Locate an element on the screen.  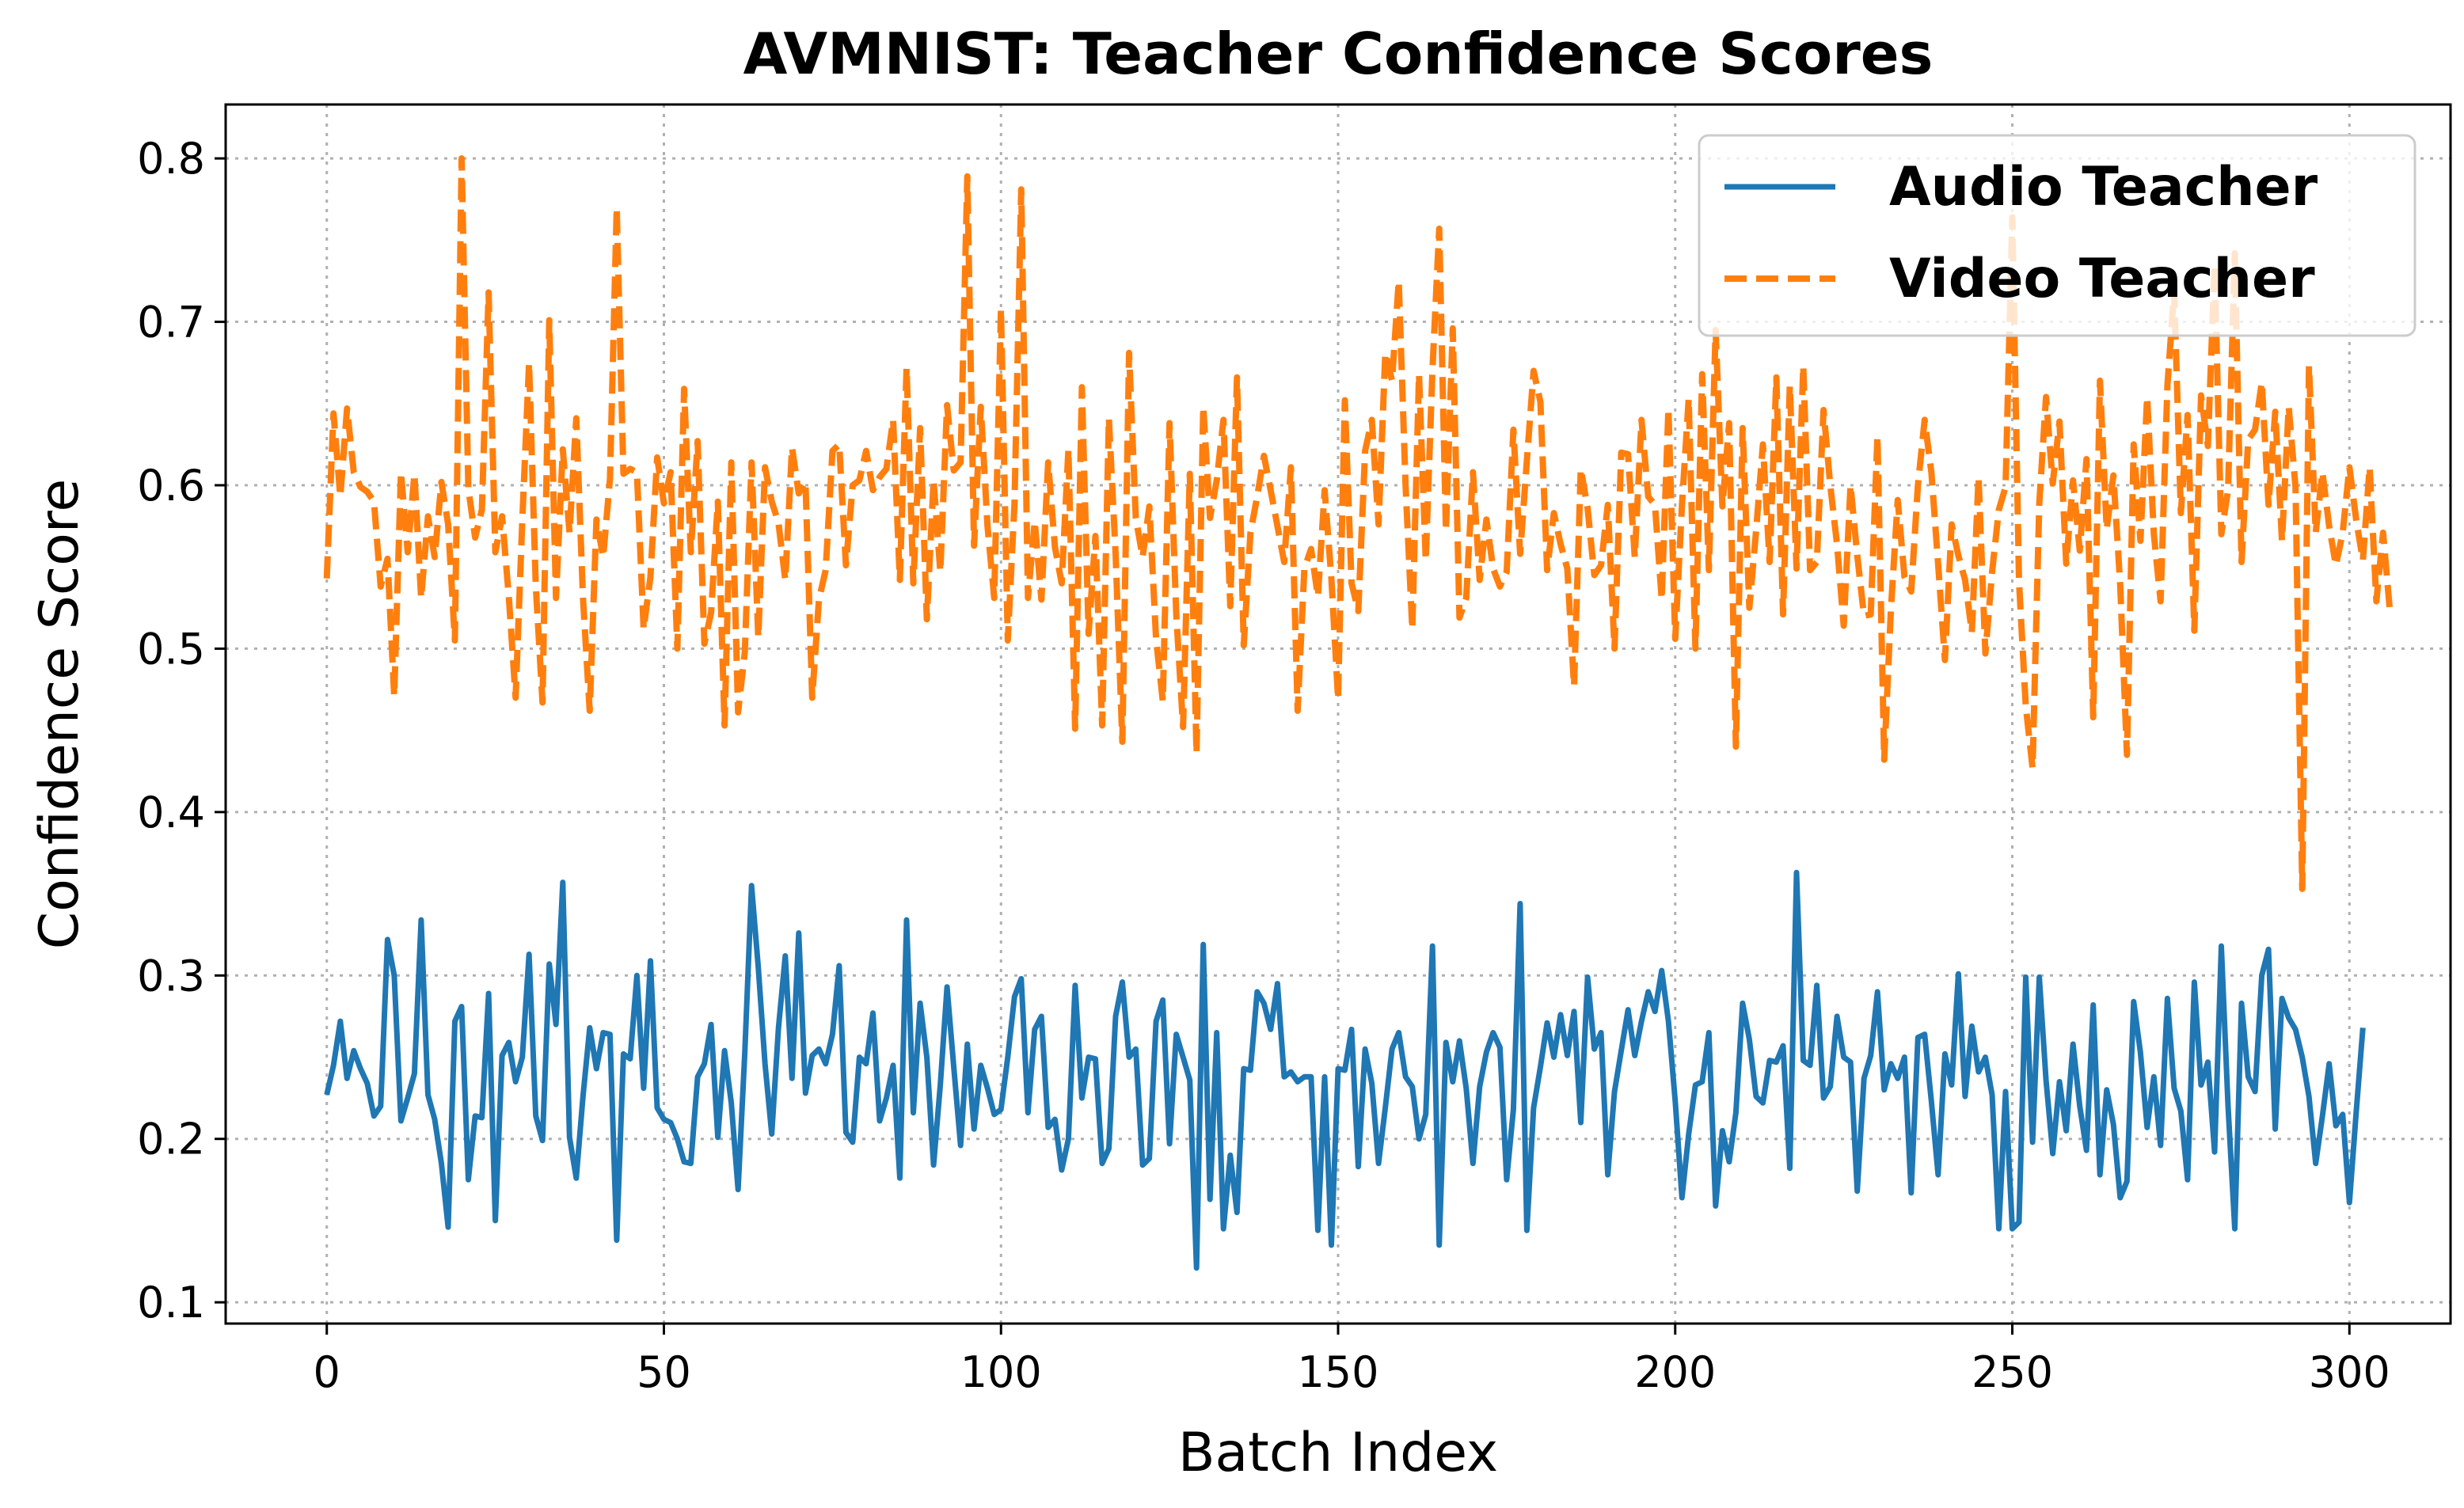
chart-title: AVMNIST: Teacher Confidence Scores is located at coordinates (1338, 54).